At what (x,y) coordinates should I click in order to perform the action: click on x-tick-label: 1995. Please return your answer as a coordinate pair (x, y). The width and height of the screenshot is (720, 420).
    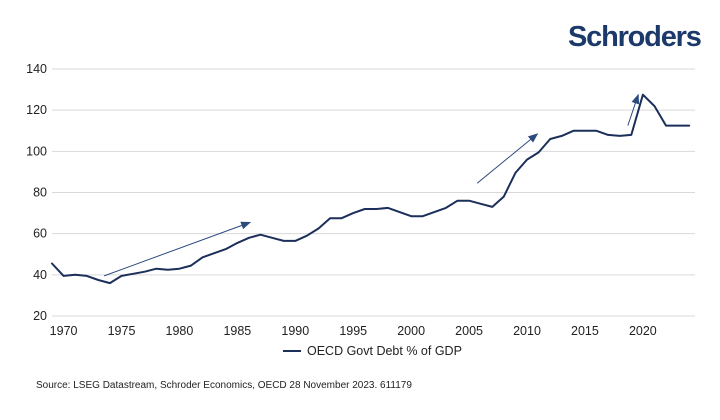
    Looking at the image, I should click on (353, 331).